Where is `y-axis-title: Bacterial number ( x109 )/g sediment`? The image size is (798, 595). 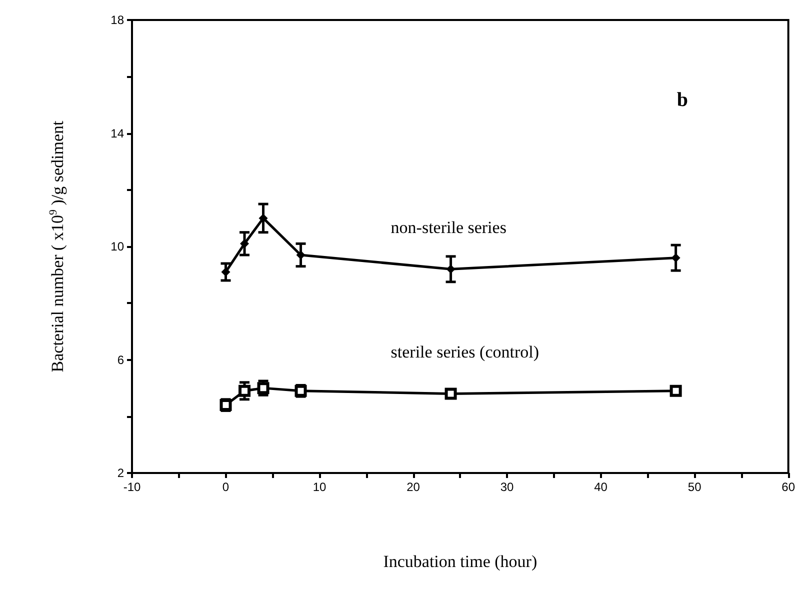
y-axis-title: Bacterial number ( x109 )/g sediment is located at coordinates (57, 246).